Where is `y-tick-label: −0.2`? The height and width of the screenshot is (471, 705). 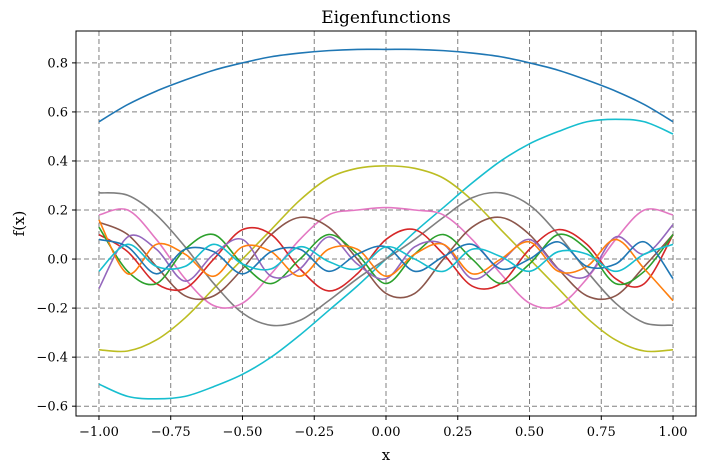
y-tick-label: −0.2 is located at coordinates (52, 309).